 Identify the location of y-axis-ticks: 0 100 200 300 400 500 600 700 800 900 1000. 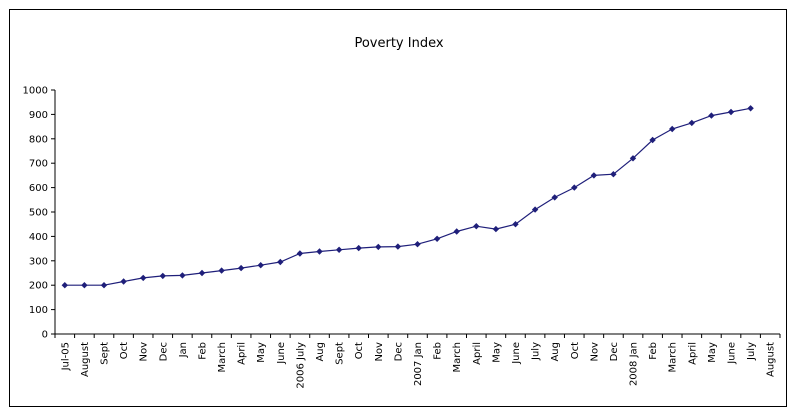
(39, 213).